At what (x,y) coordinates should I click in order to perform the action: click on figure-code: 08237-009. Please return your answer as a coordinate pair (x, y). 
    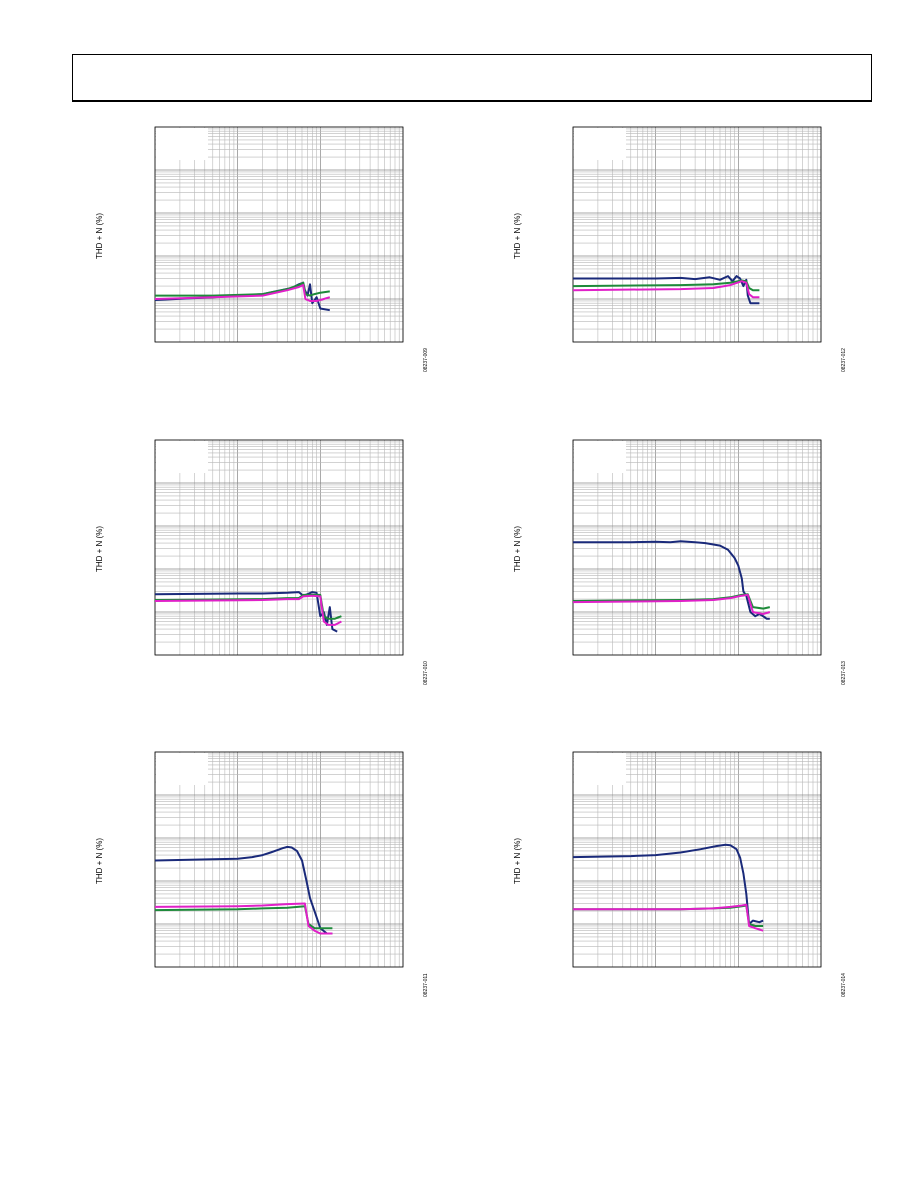
    Looking at the image, I should click on (426, 360).